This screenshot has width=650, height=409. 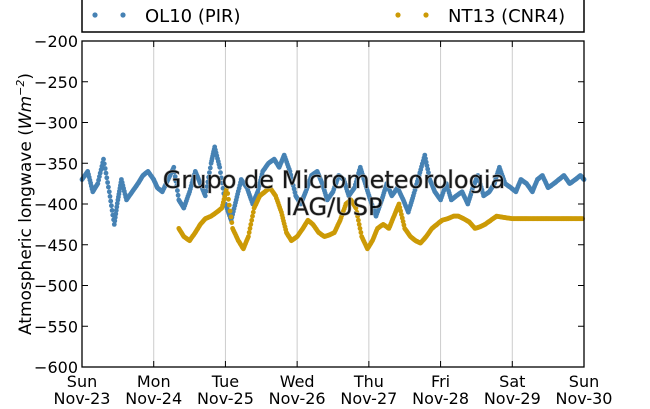 I want to click on y-axis-label-unit: Wm, so click(x=26, y=112).